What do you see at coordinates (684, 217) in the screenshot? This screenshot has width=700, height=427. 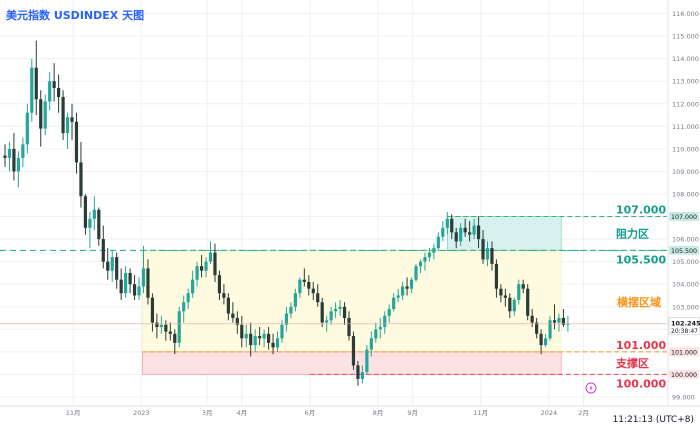 I see `axis-badge-107: 107.000` at bounding box center [684, 217].